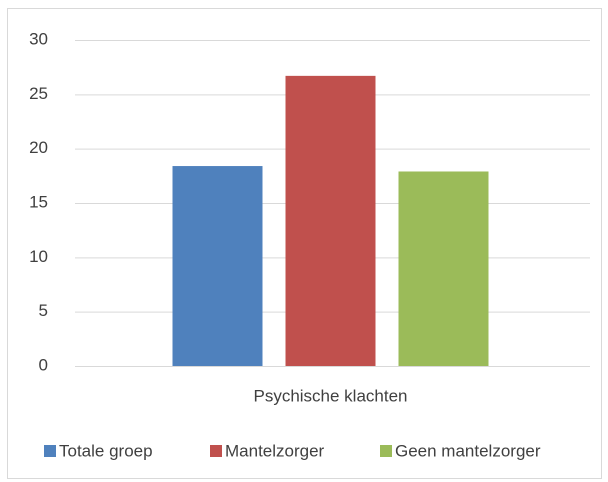  What do you see at coordinates (38, 38) in the screenshot?
I see `y-tick-label: 30` at bounding box center [38, 38].